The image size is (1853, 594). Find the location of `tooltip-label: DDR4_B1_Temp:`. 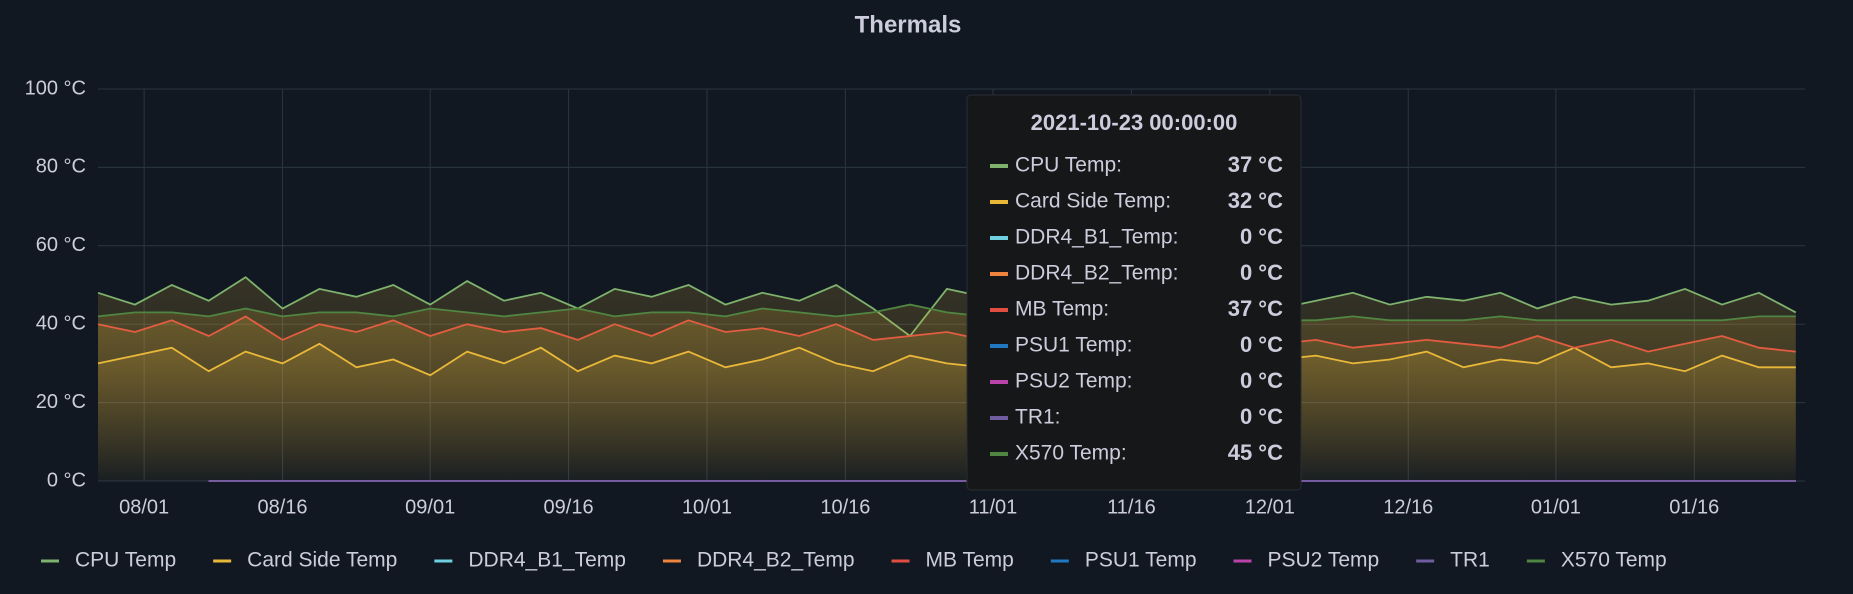

tooltip-label: DDR4_B1_Temp: is located at coordinates (1096, 237).